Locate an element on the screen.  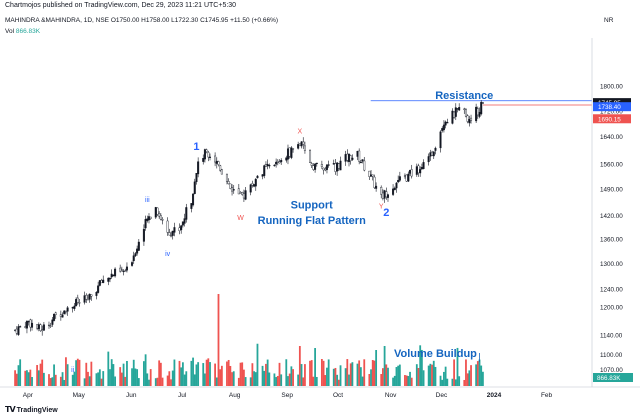
price-tick-label: 1640.00 is located at coordinates (611, 137).